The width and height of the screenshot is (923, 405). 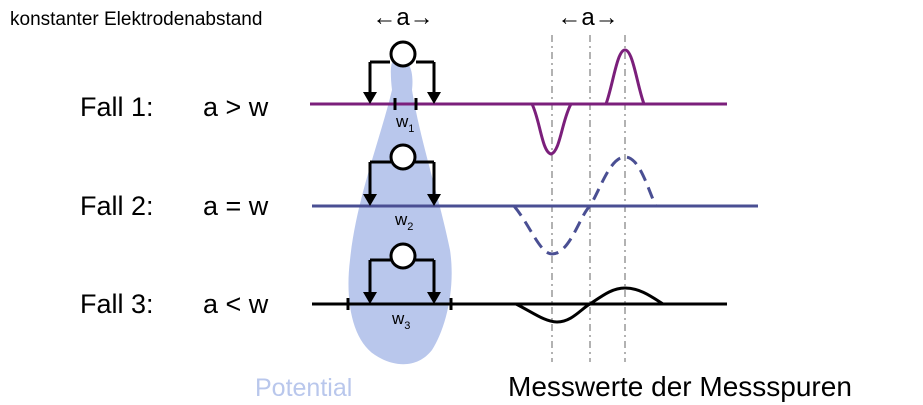 I want to click on potential-label: Potential, so click(x=303, y=388).